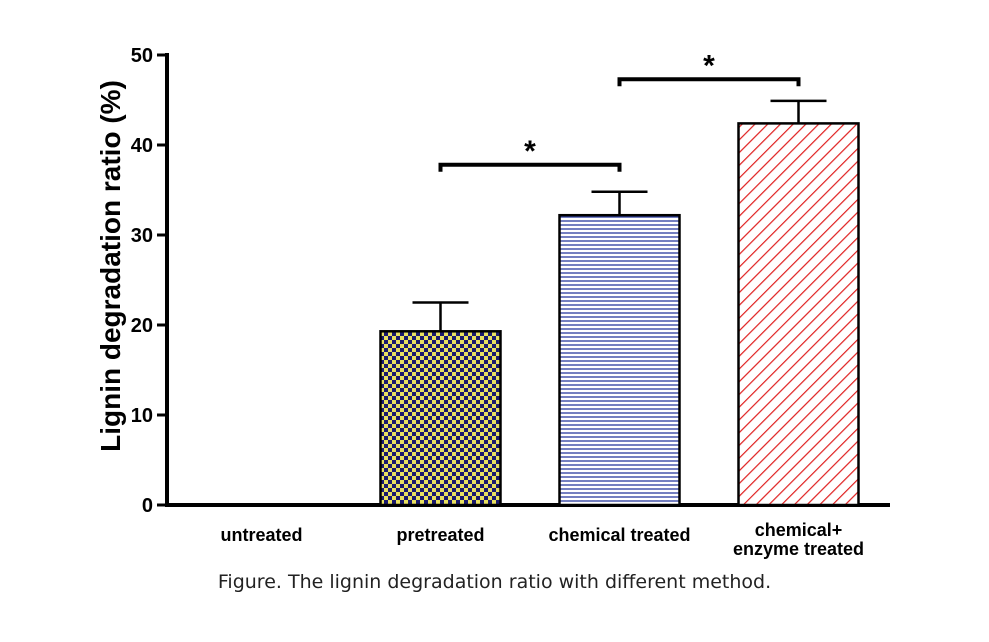 Image resolution: width=989 pixels, height=642 pixels. What do you see at coordinates (798, 539) in the screenshot?
I see `x-category-label: chemical+ enzyme treated` at bounding box center [798, 539].